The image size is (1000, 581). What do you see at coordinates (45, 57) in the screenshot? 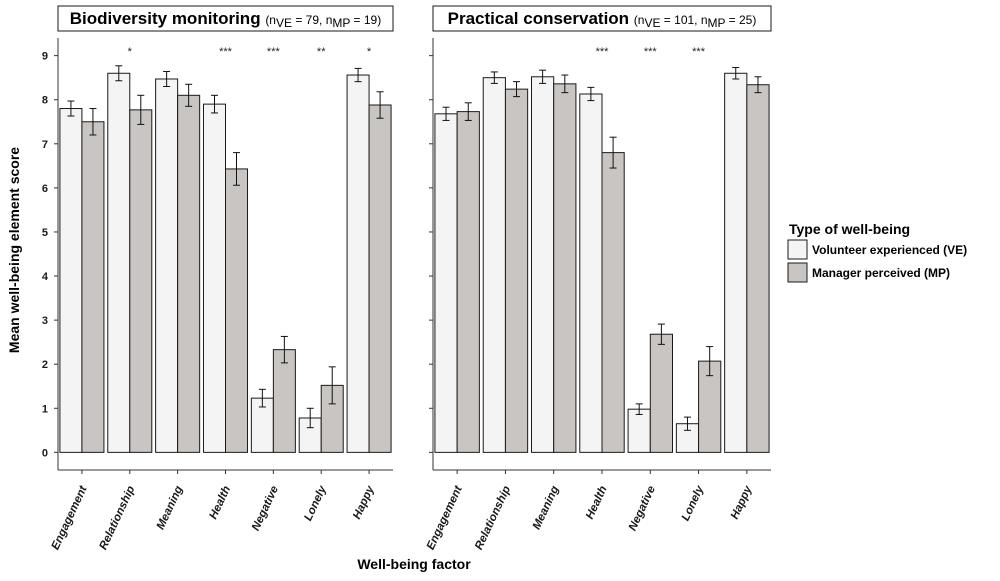
I see `y-tick-label: 9` at bounding box center [45, 57].